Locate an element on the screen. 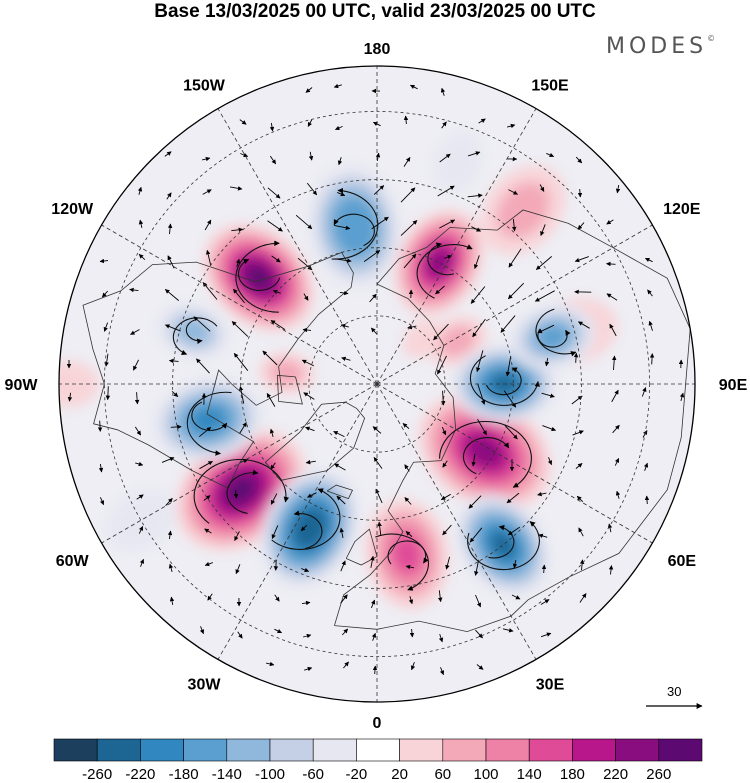  colorbar-label: -100 is located at coordinates (270, 774).